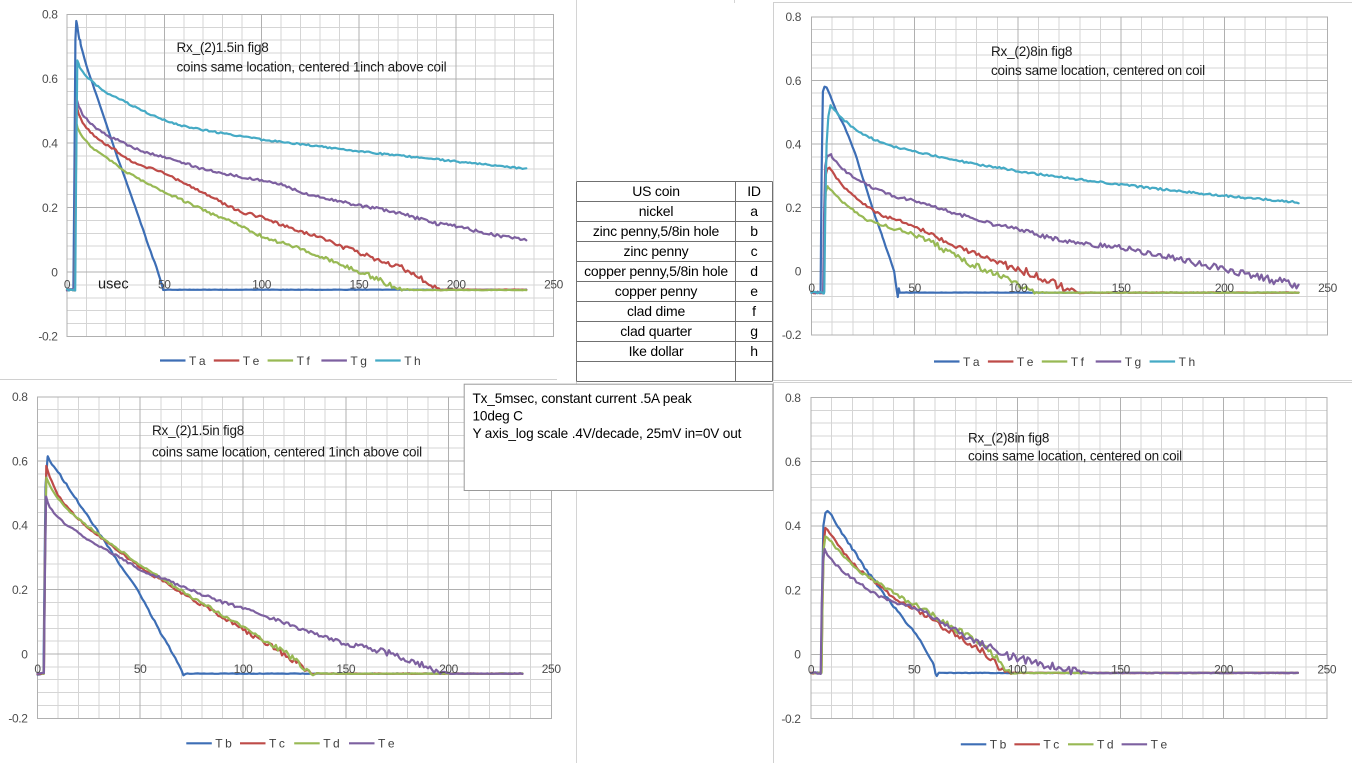 This screenshot has height=763, width=1352. I want to click on svg-text: ID, so click(754, 191).